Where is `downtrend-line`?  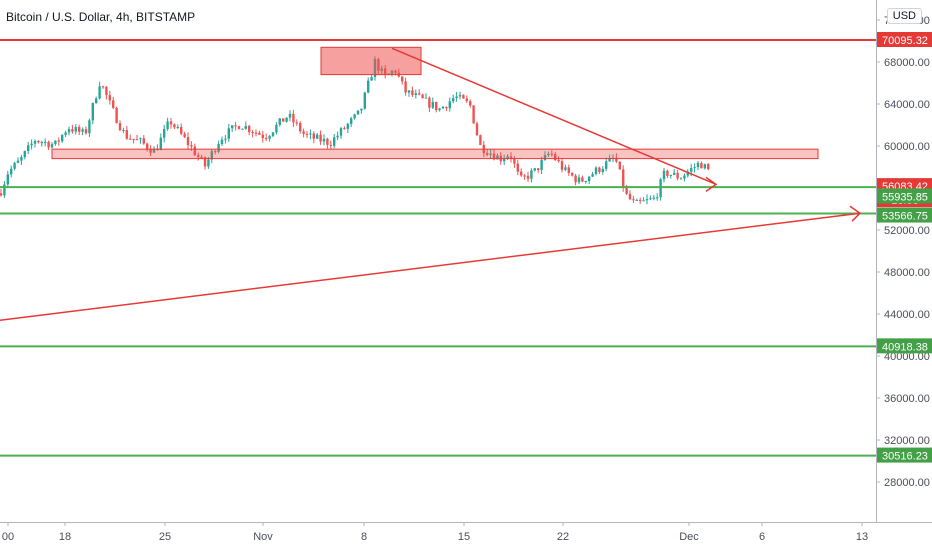 downtrend-line is located at coordinates (554, 116).